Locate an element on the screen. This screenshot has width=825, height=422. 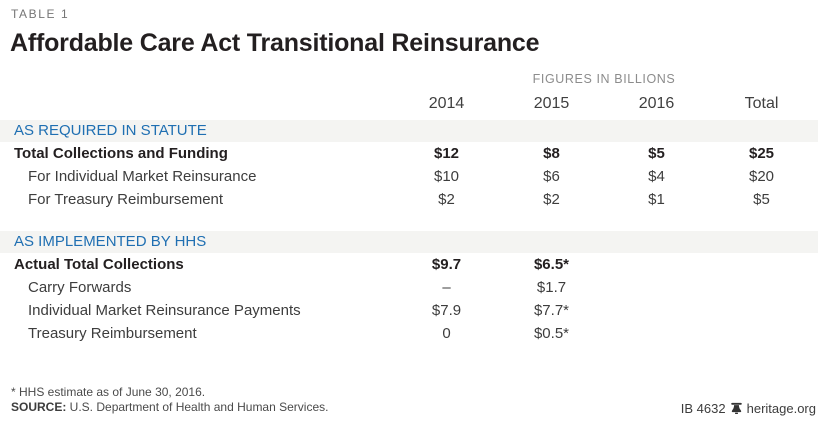
table-number: TABLE 1 is located at coordinates (40, 14).